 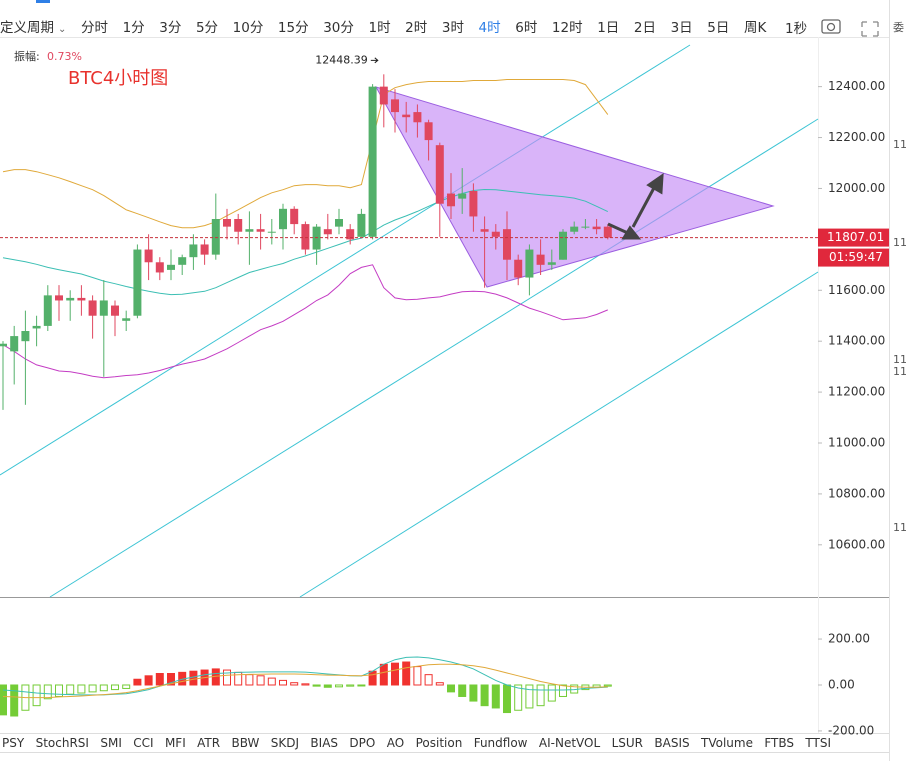 I want to click on fullscreen-corners, so click(x=870, y=29).